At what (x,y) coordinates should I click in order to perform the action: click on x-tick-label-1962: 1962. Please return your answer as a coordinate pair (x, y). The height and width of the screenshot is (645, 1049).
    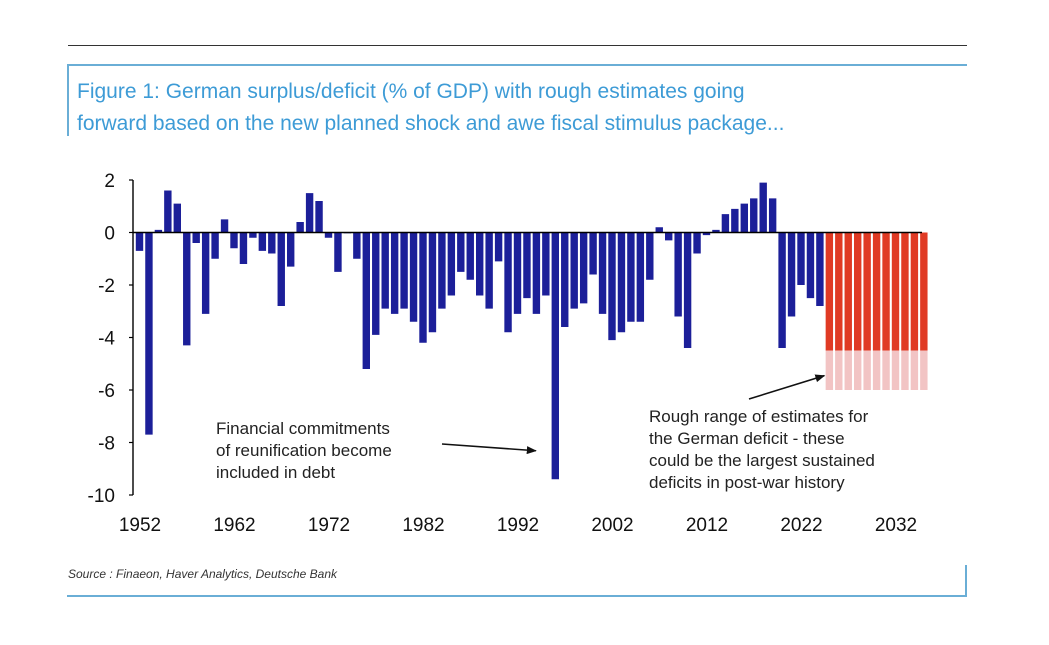
    Looking at the image, I should click on (234, 525).